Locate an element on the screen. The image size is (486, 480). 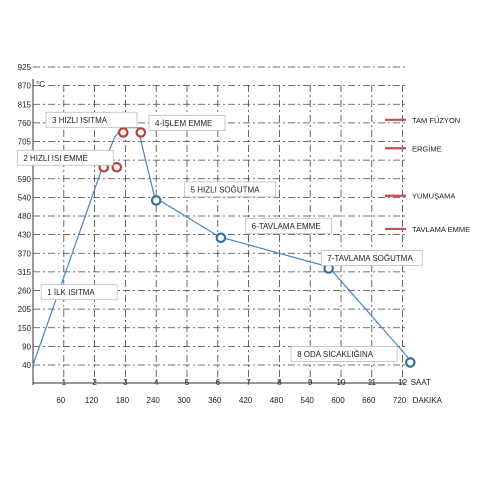
annotation: 2 HIZLI ISI EMME is located at coordinates (65, 157).